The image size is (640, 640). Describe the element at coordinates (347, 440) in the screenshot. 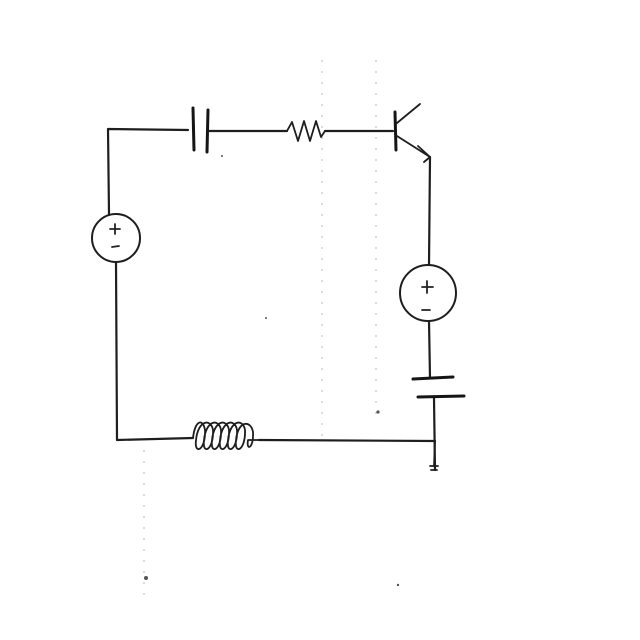

I see `bottom-wire` at that location.